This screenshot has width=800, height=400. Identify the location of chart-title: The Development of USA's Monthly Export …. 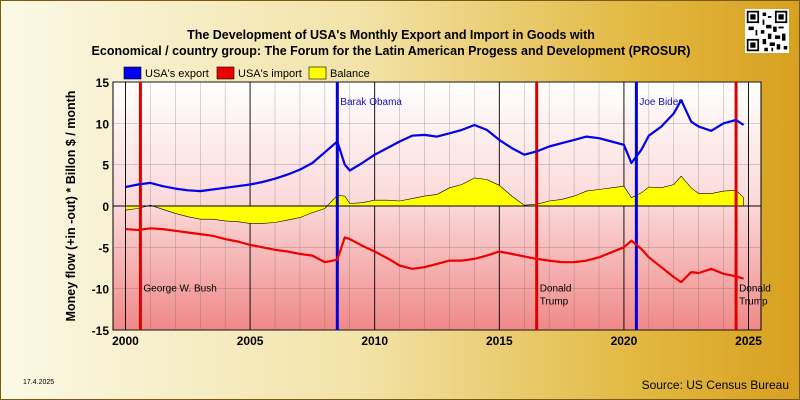
(391, 43).